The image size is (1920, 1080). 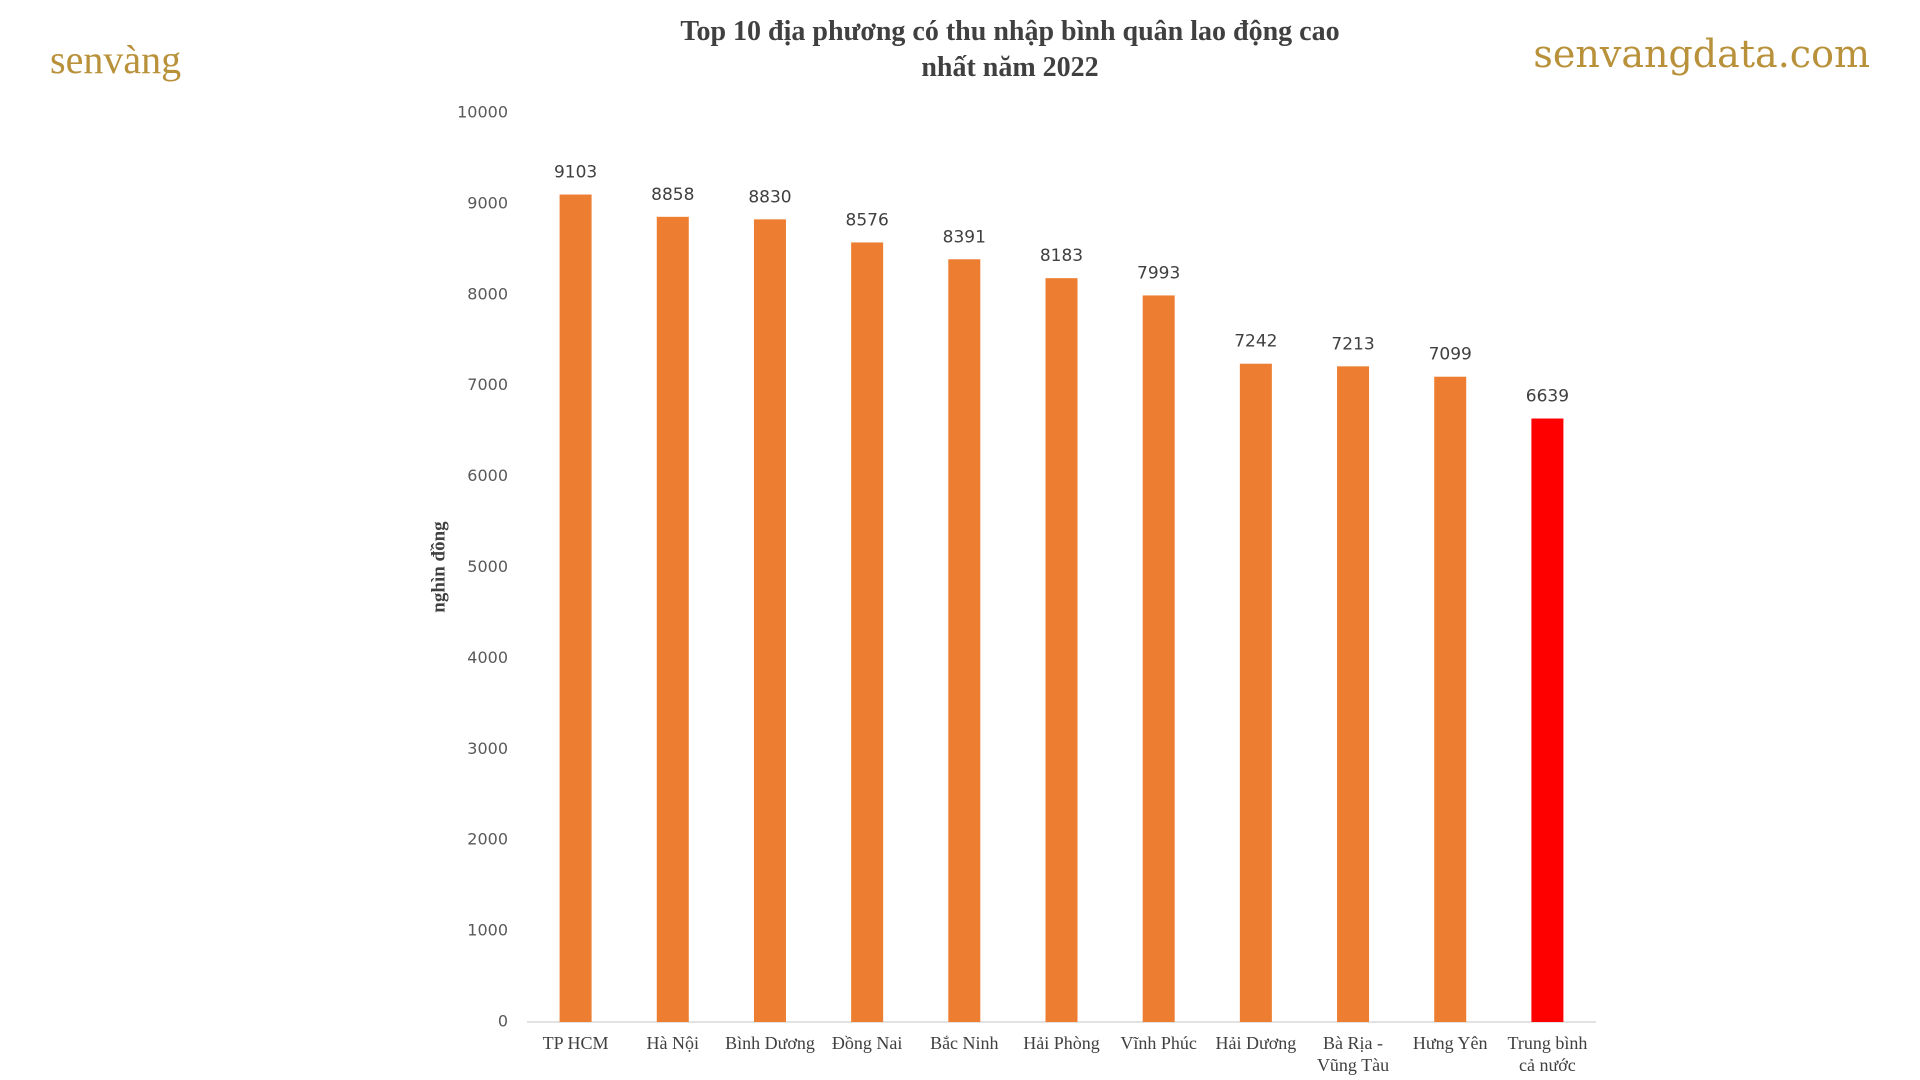 What do you see at coordinates (575, 173) in the screenshot?
I see `value-label: 9103` at bounding box center [575, 173].